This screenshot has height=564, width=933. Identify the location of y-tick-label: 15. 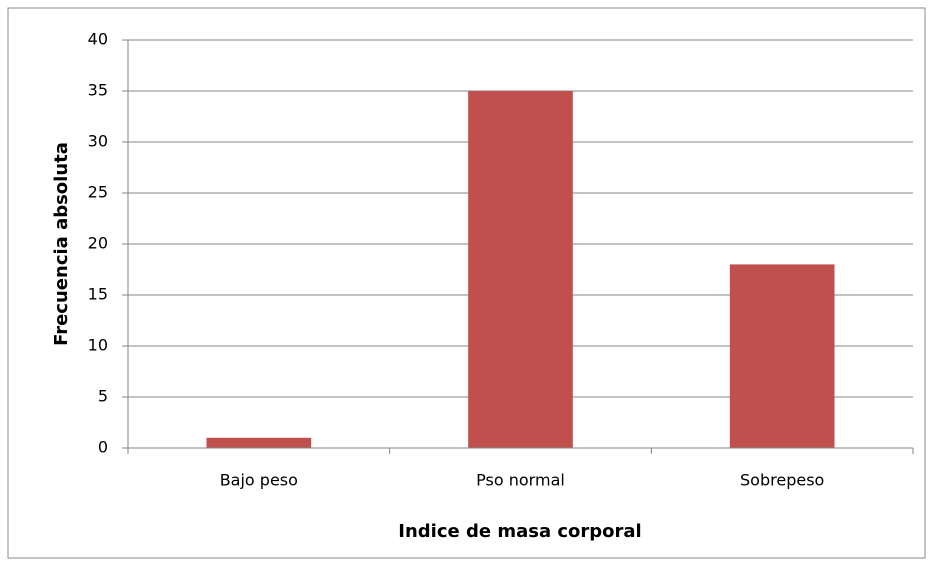
(98, 294).